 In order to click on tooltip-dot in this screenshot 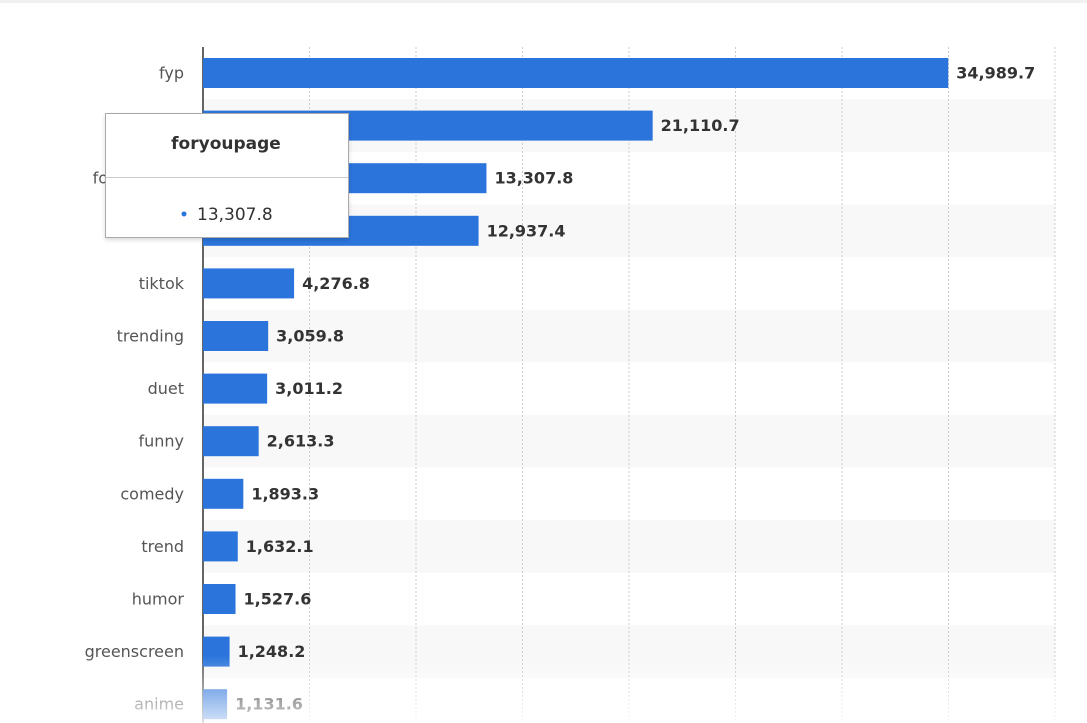, I will do `click(184, 214)`.